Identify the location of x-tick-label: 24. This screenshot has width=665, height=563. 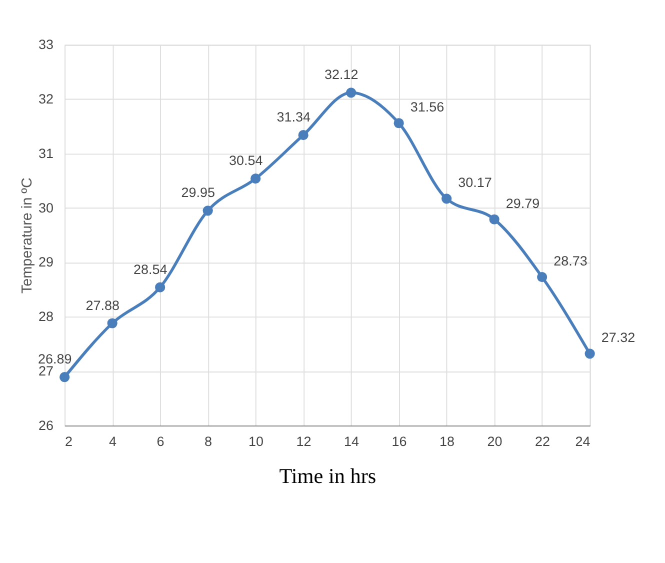
(583, 442).